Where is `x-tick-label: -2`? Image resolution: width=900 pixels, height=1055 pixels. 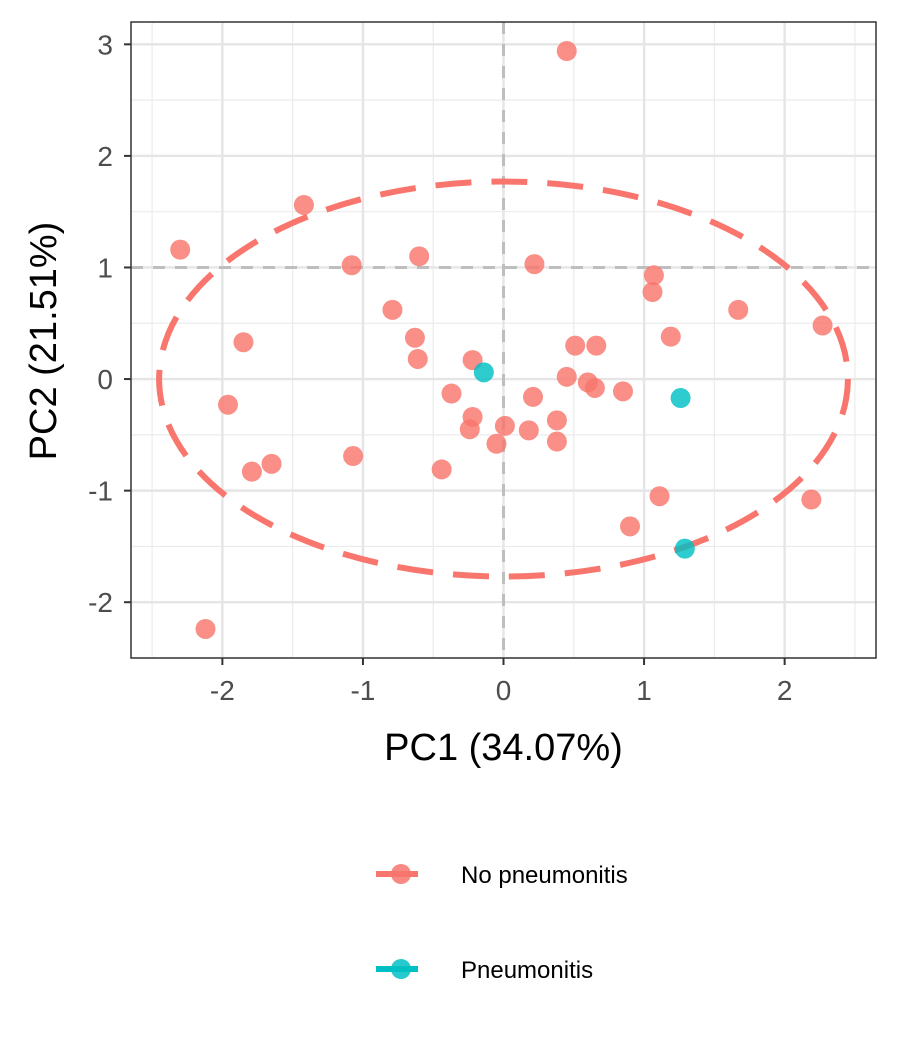
x-tick-label: -2 is located at coordinates (222, 690).